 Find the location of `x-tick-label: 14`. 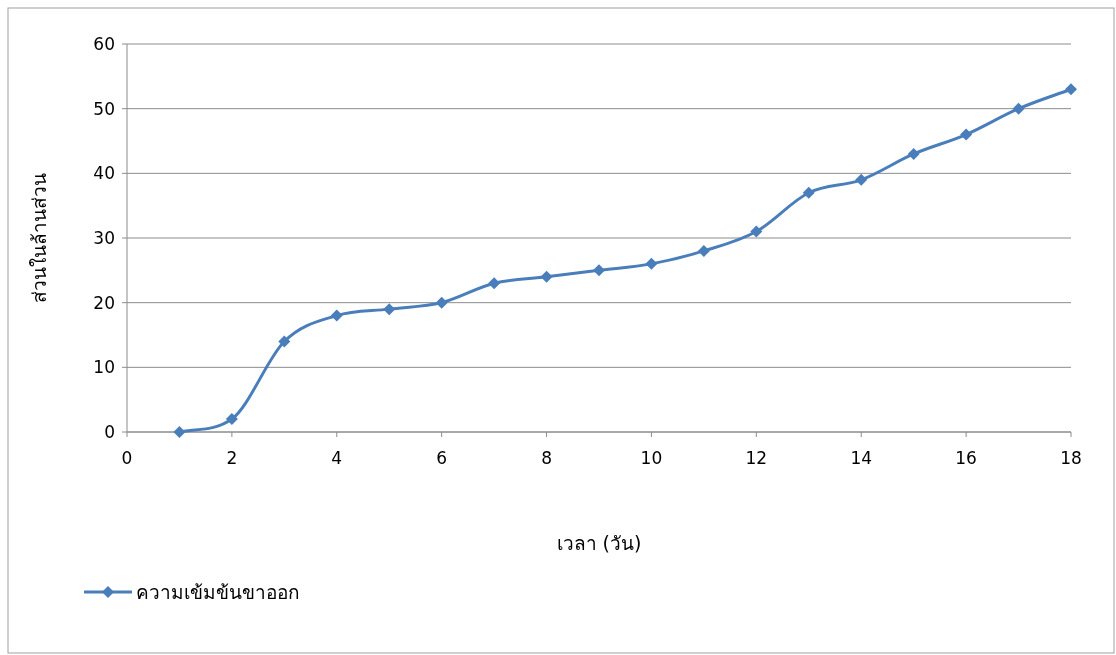

x-tick-label: 14 is located at coordinates (861, 458).